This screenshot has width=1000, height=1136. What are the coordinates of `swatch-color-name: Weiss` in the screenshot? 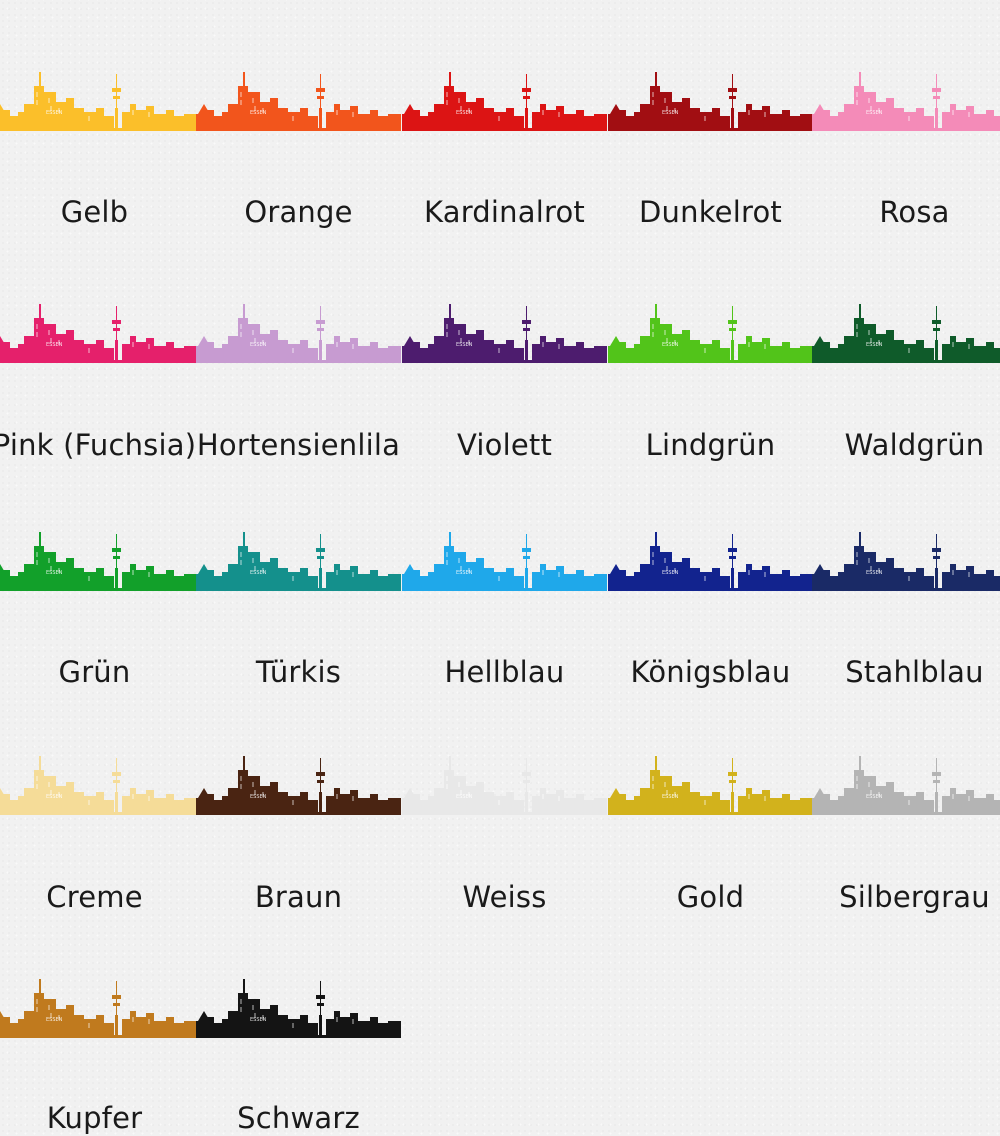 It's located at (504, 897).